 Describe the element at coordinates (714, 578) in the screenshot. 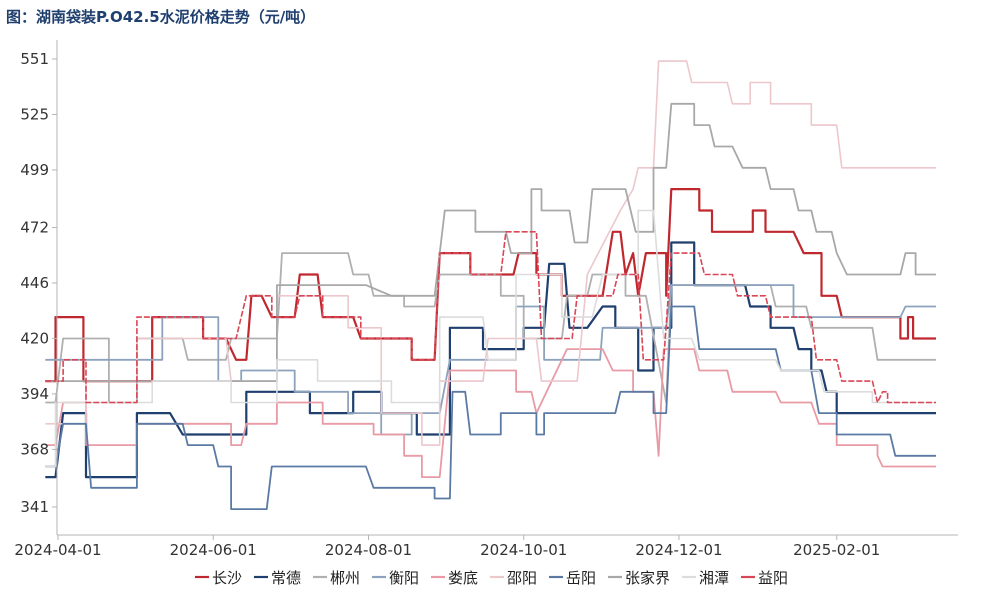

I see `legend-label: 湘潭` at that location.